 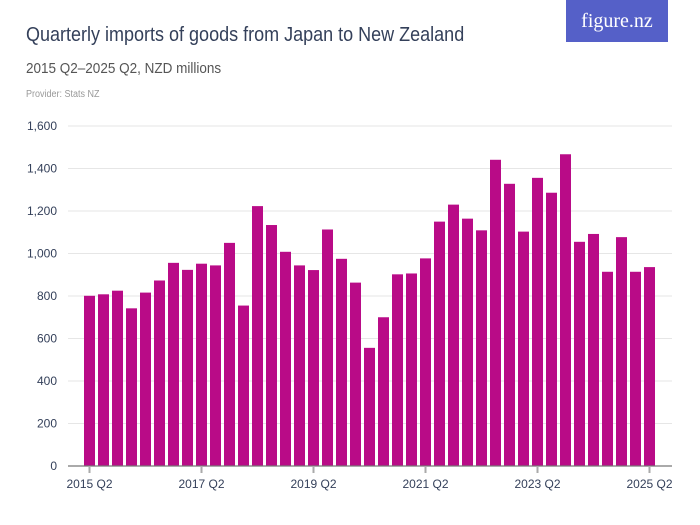 I want to click on x-tick-label: 2019 Q2, so click(x=313, y=484).